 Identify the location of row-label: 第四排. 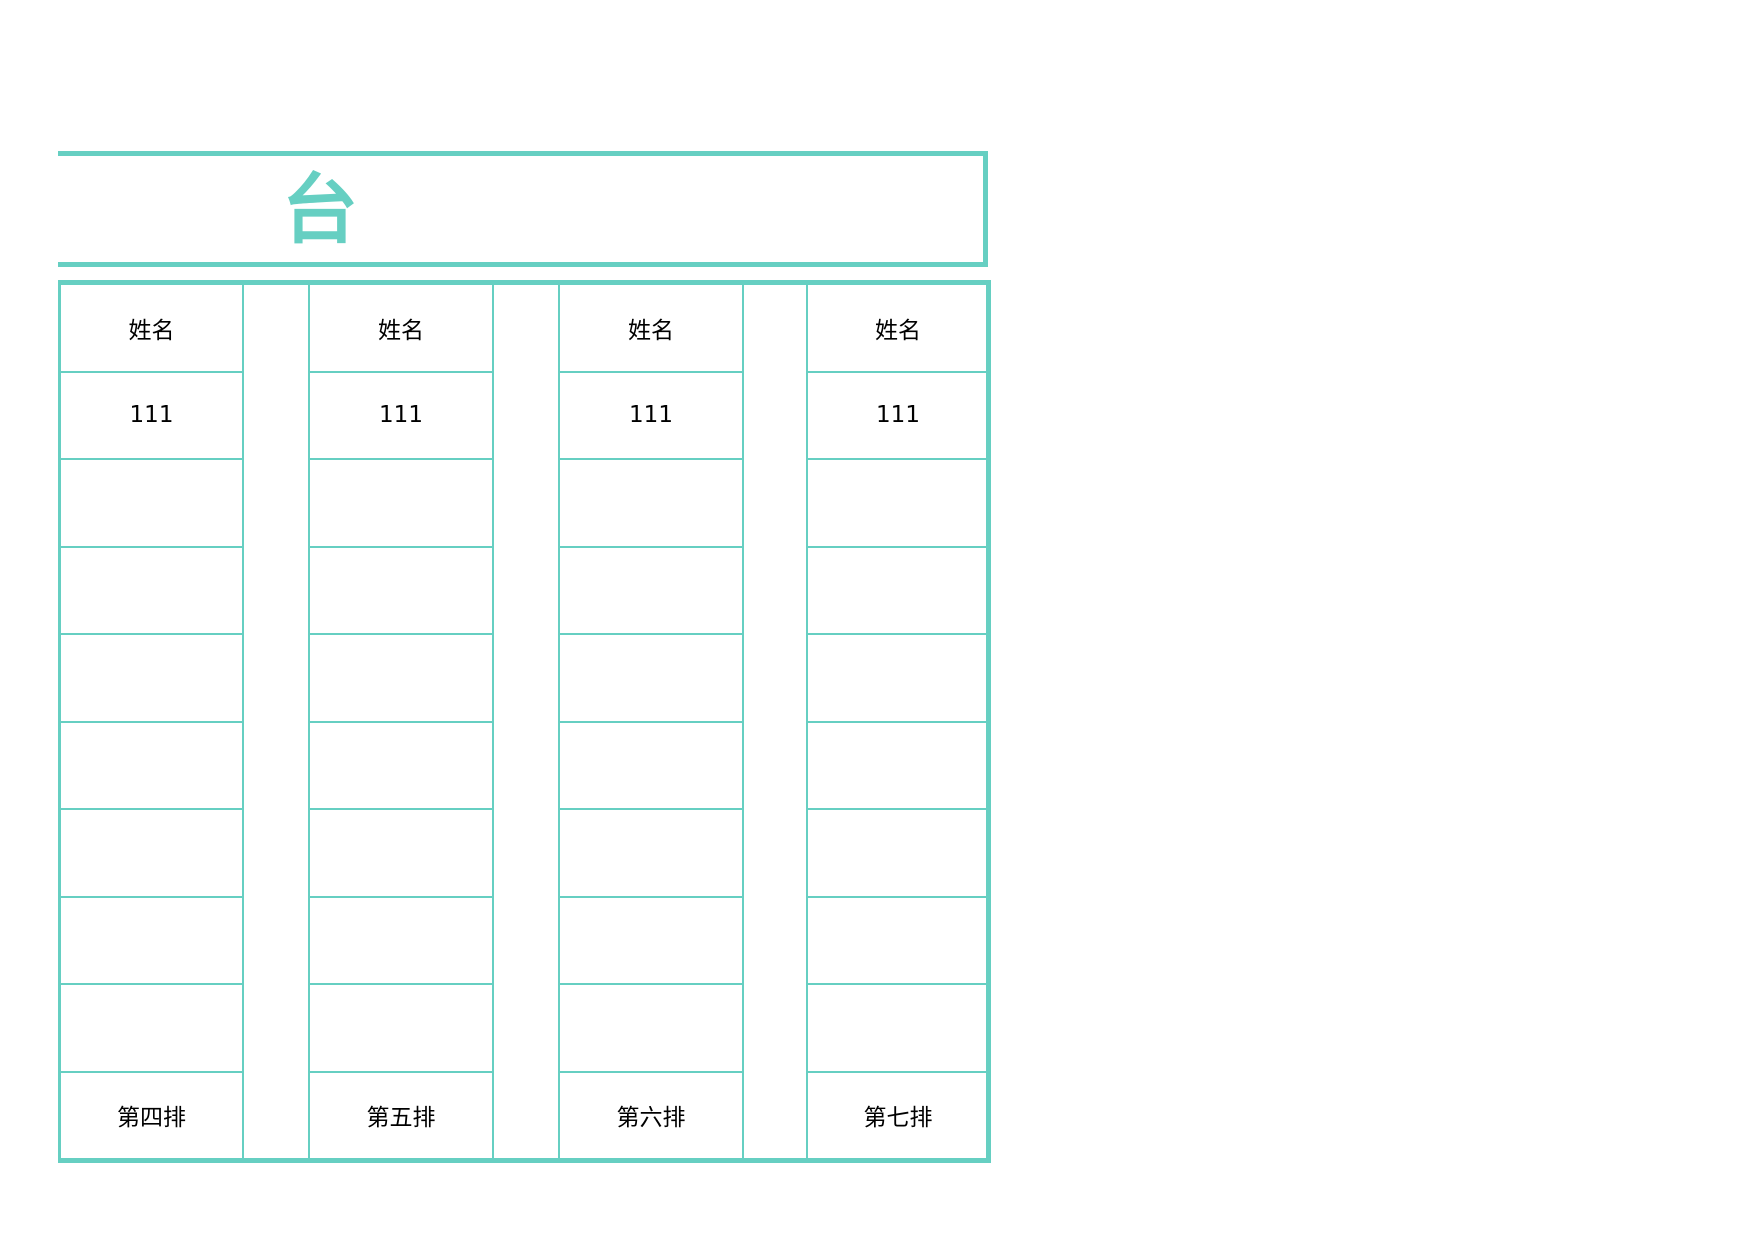
(151, 1118).